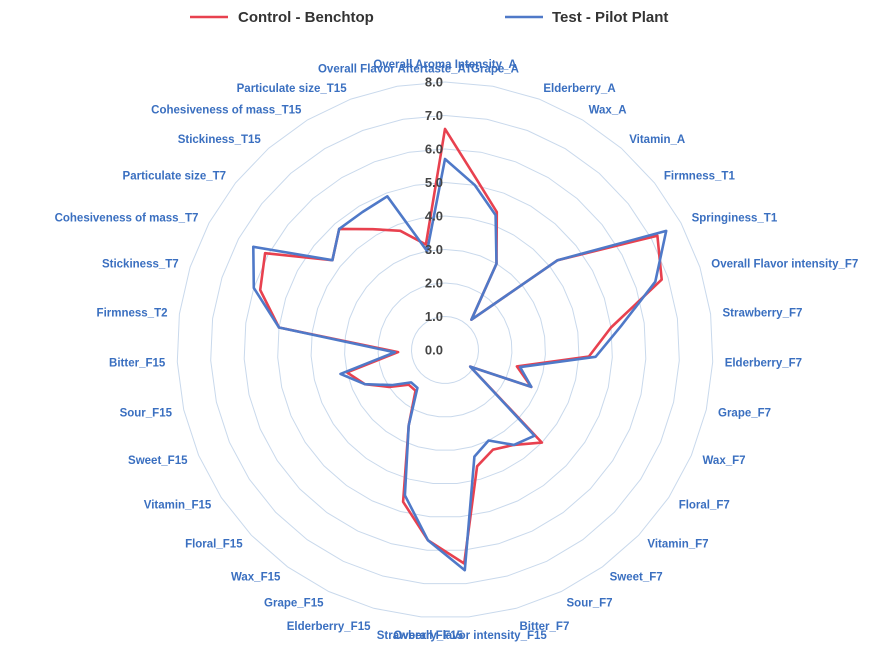 This screenshot has height=662, width=893. What do you see at coordinates (146, 413) in the screenshot?
I see `axis-label: Sour_F15` at bounding box center [146, 413].